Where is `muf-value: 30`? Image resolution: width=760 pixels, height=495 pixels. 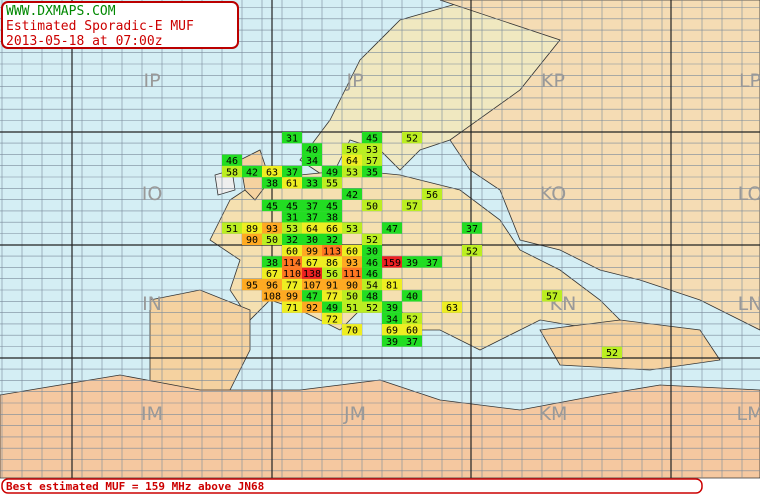 muf-value: 30 is located at coordinates (312, 240).